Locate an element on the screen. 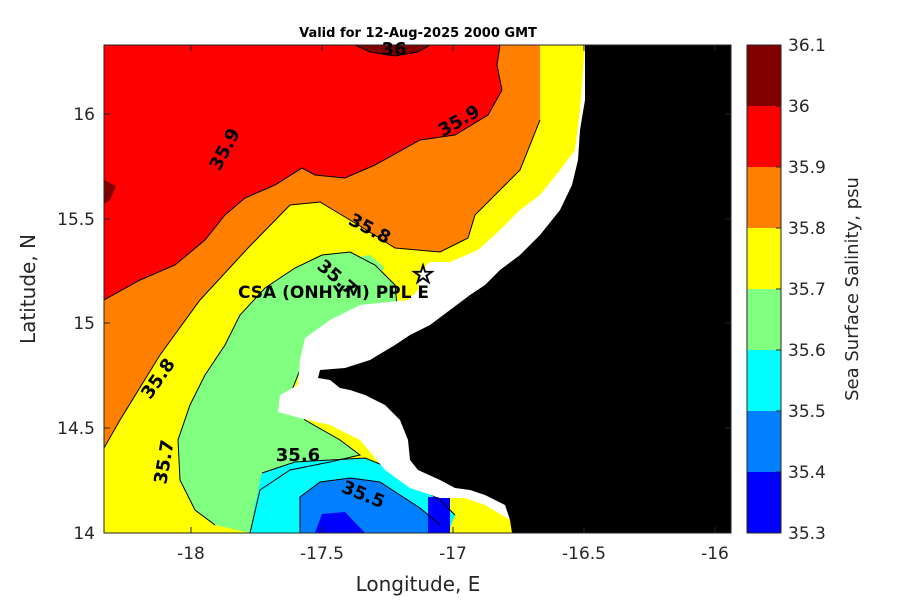 This screenshot has width=900, height=600. colorbar-tick-label: 35.4 is located at coordinates (807, 473).